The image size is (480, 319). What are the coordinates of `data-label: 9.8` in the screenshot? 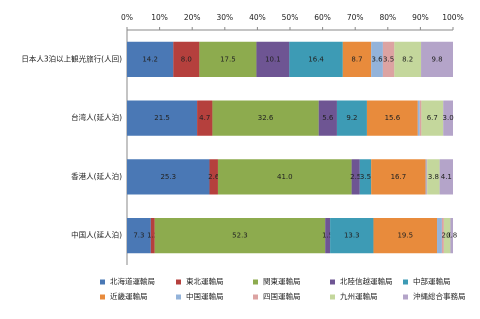 It's located at (436, 59).